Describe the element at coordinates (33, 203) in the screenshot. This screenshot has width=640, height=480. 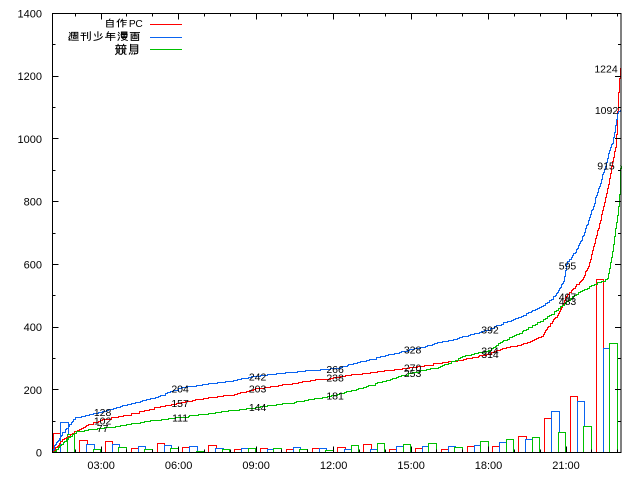
I see `svg-text: 800` at that location.